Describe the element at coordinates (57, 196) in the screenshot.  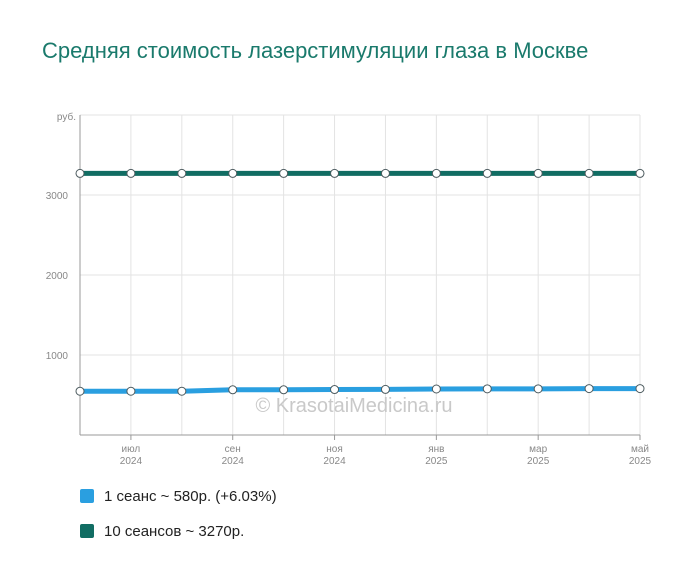
I see `y-tick-label: 3000` at that location.